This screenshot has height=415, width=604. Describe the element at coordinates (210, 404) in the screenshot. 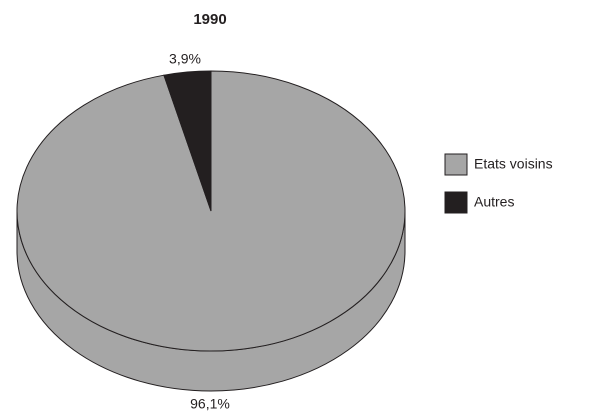

I see `data-label: 96,1%` at that location.